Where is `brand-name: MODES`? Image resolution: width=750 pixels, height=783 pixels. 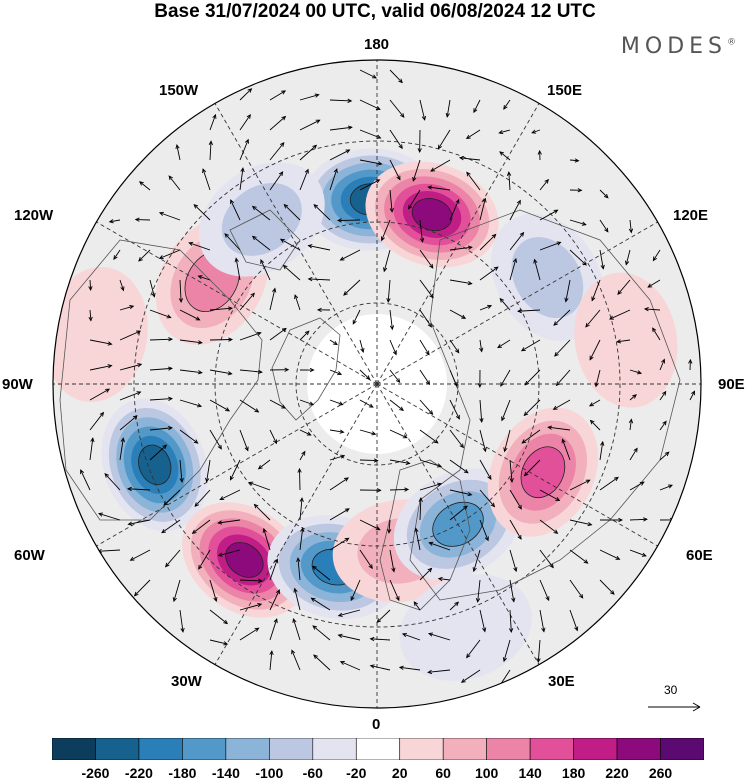
brand-name: MODES is located at coordinates (673, 46).